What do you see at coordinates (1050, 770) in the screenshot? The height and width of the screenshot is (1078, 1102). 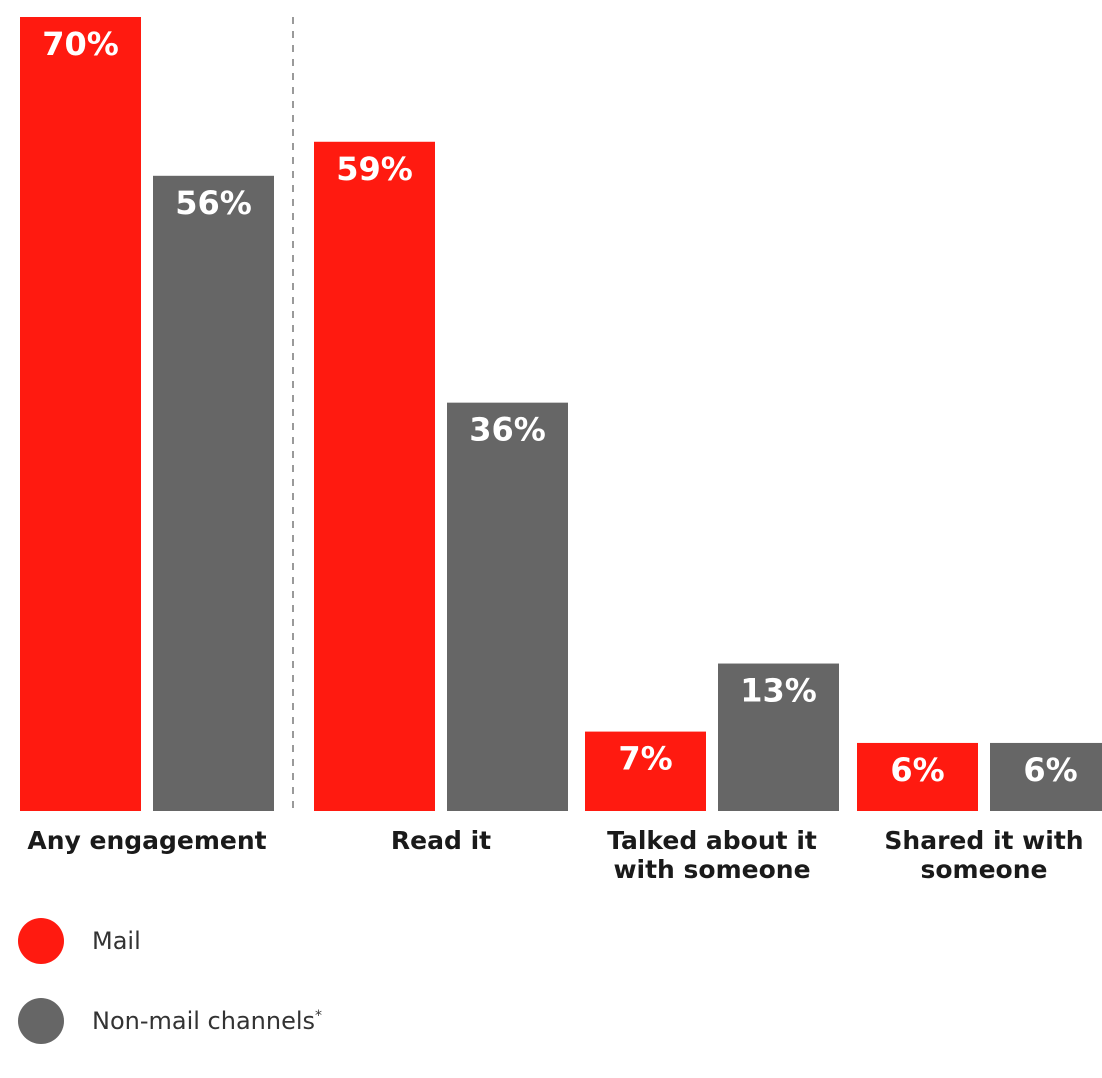 I see `bar-value-label-non-mail-3: 6%` at bounding box center [1050, 770].